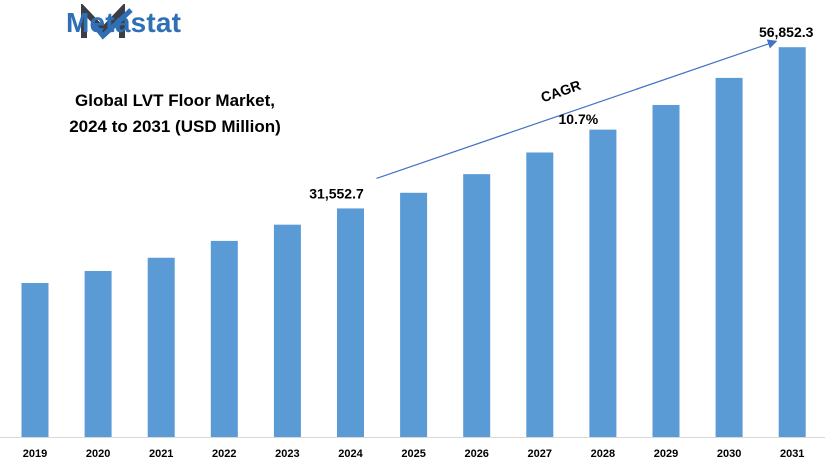 The width and height of the screenshot is (825, 463). I want to click on bar-2028, so click(603, 283).